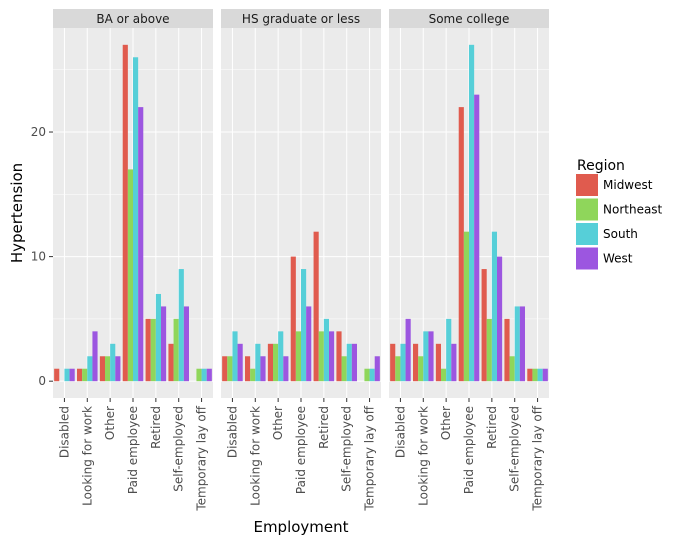  I want to click on facet-label: Some college, so click(469, 19).